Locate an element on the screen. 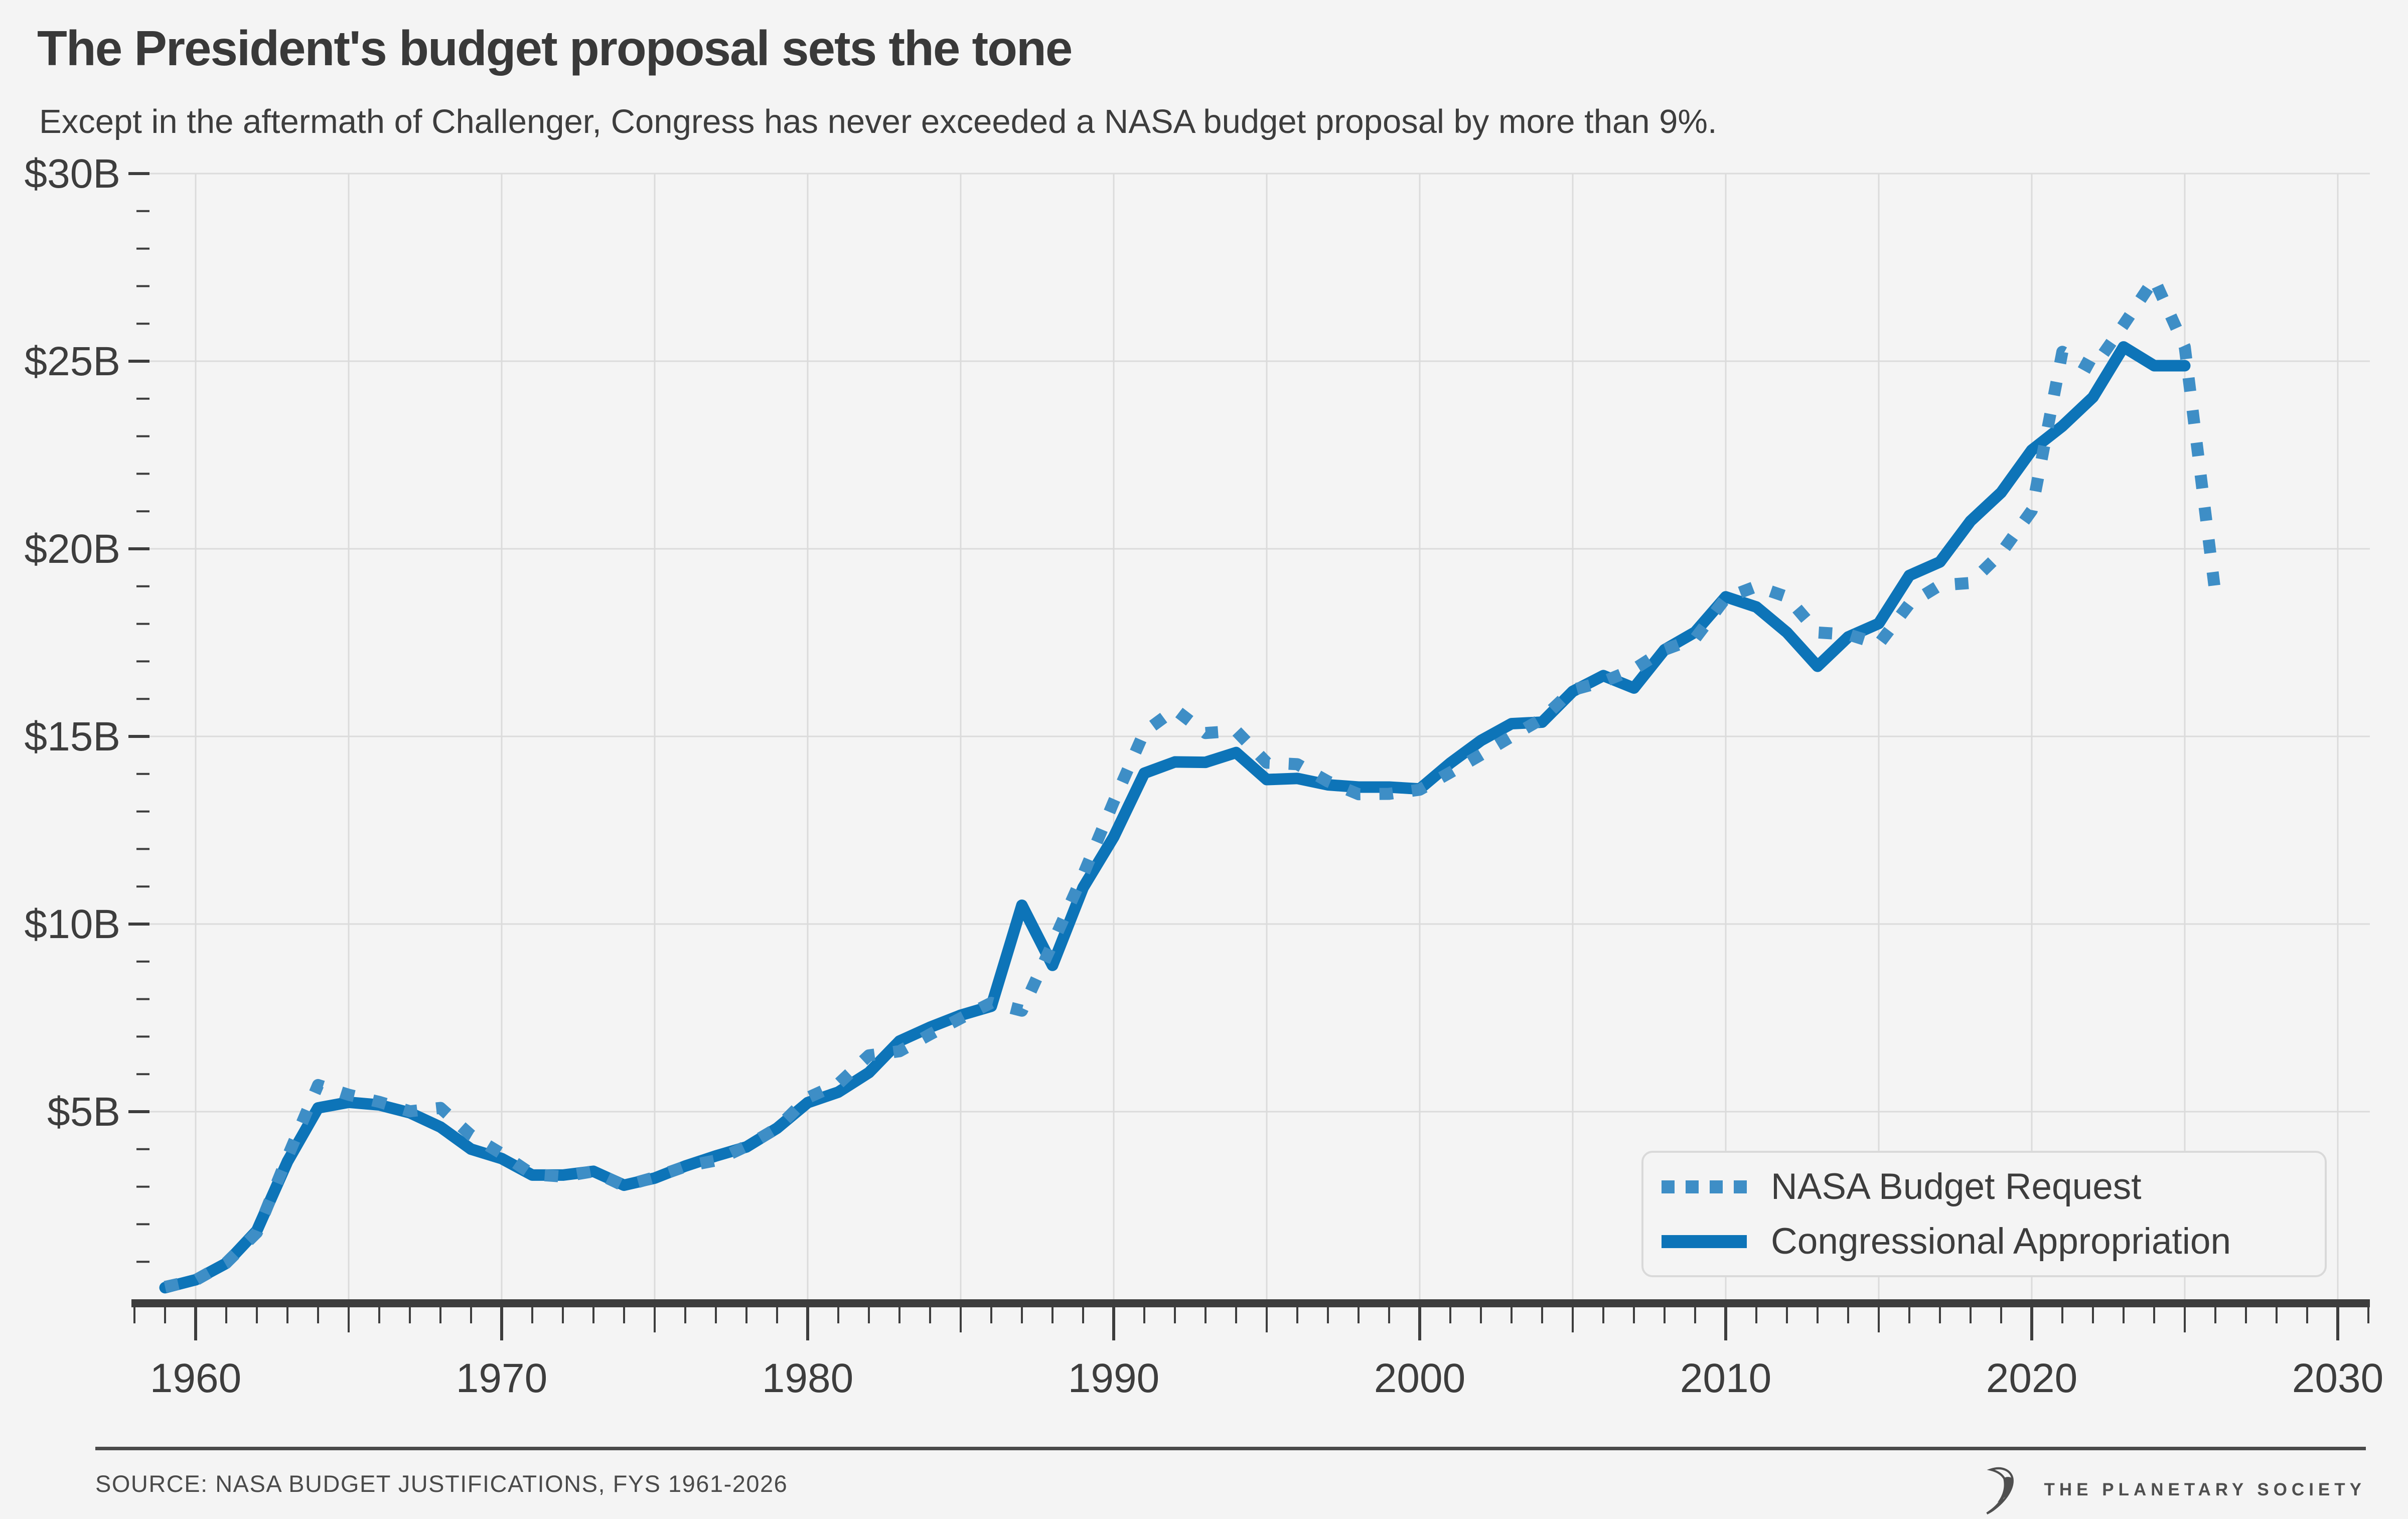 Image resolution: width=2408 pixels, height=1519 pixels. x-tick-label: 1990 is located at coordinates (1114, 1378).